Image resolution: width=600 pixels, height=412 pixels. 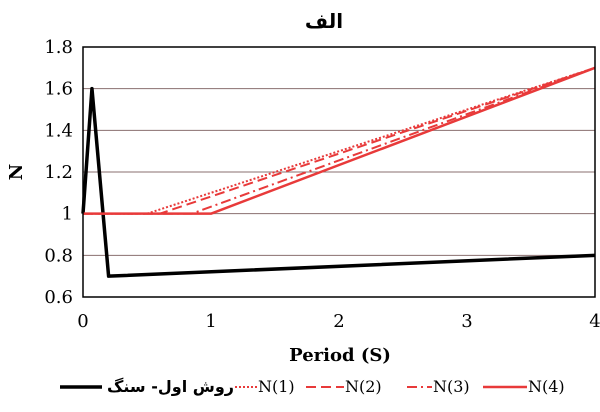 I want to click on legend: روش اول- سنگ N(1) N(2) N(3) N(4), so click(x=312, y=386).